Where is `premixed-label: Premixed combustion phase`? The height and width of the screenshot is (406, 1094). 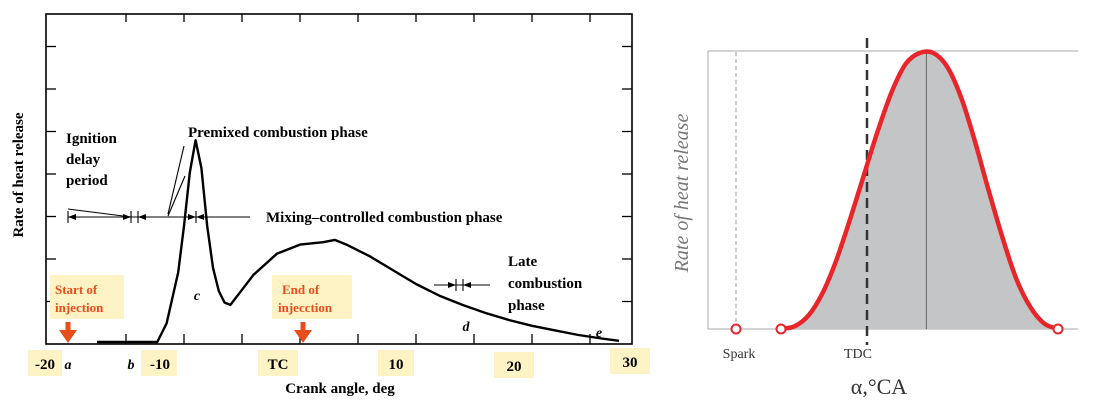 premixed-label: Premixed combustion phase is located at coordinates (278, 133).